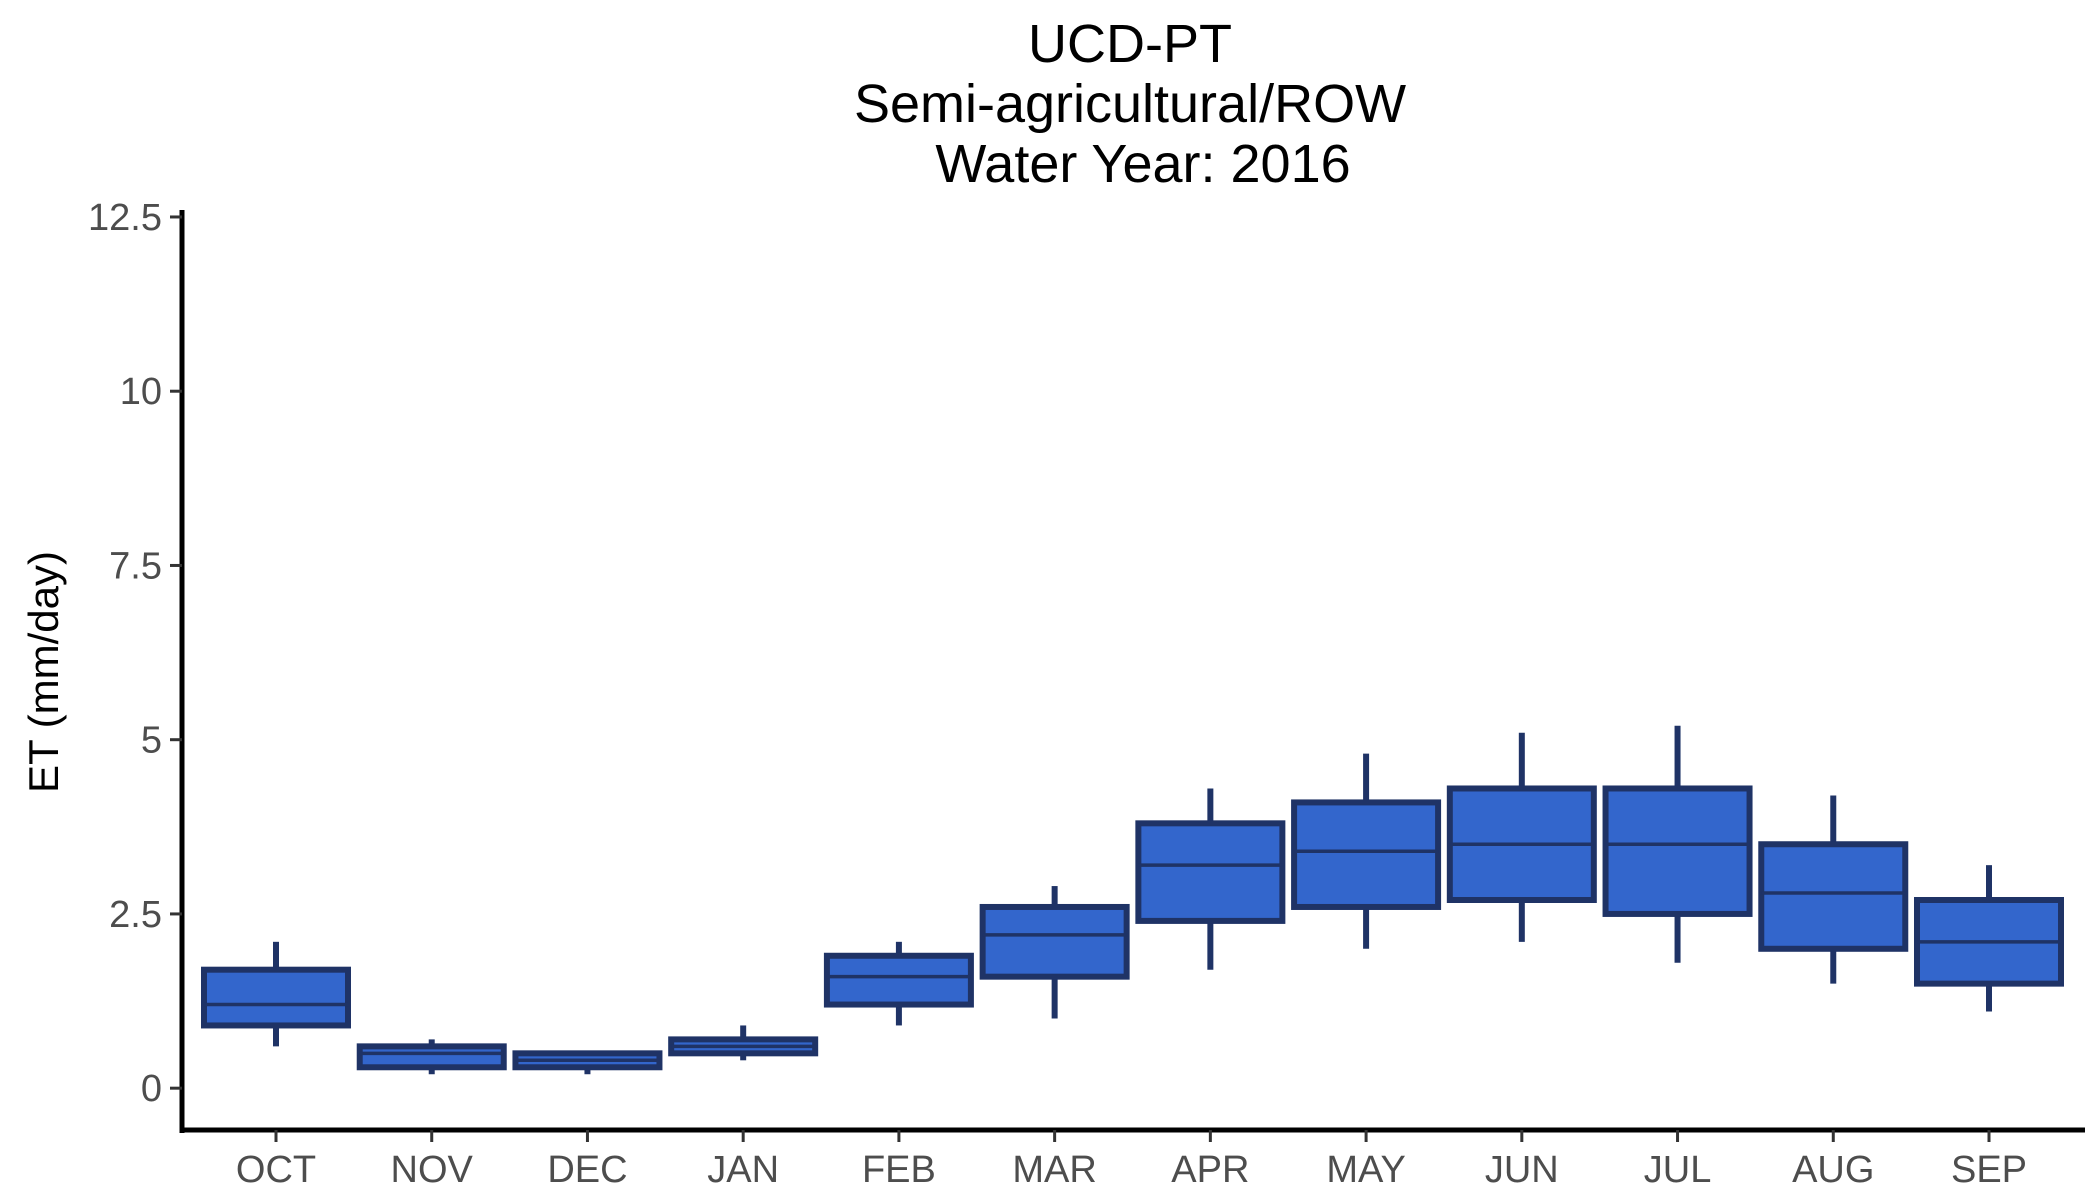 Image resolution: width=2100 pixels, height=1200 pixels. What do you see at coordinates (43, 672) in the screenshot?
I see `y-axis-title: ET (mm/day)` at bounding box center [43, 672].